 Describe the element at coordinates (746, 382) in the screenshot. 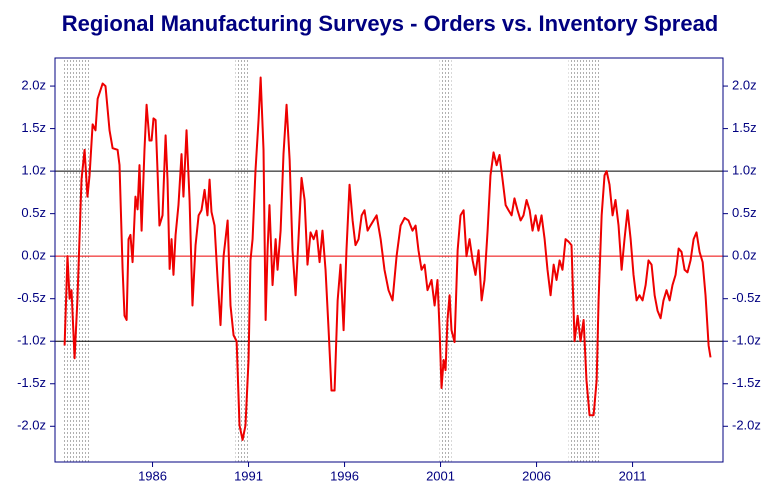

I see `y2-tick-label: -1.5z` at that location.